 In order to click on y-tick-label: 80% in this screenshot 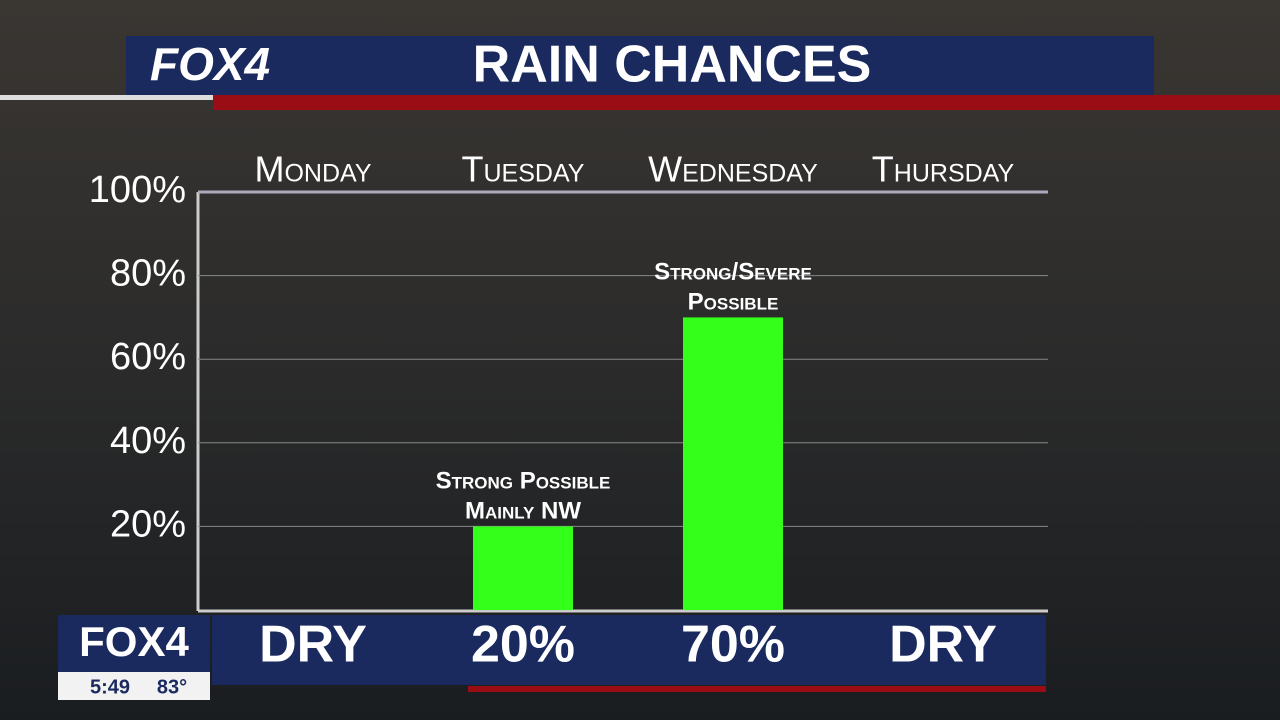, I will do `click(148, 274)`.